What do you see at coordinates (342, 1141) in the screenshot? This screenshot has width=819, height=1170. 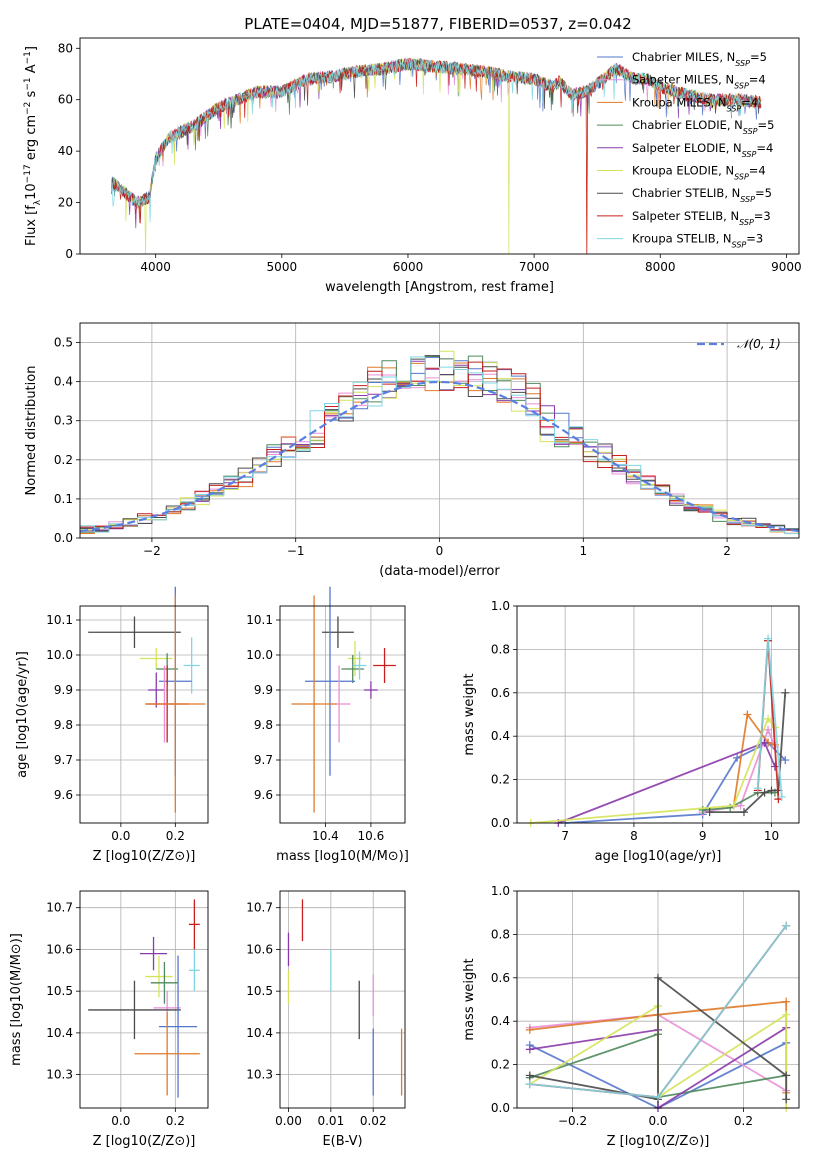 I see `x-axis-label: E(B-V)` at bounding box center [342, 1141].